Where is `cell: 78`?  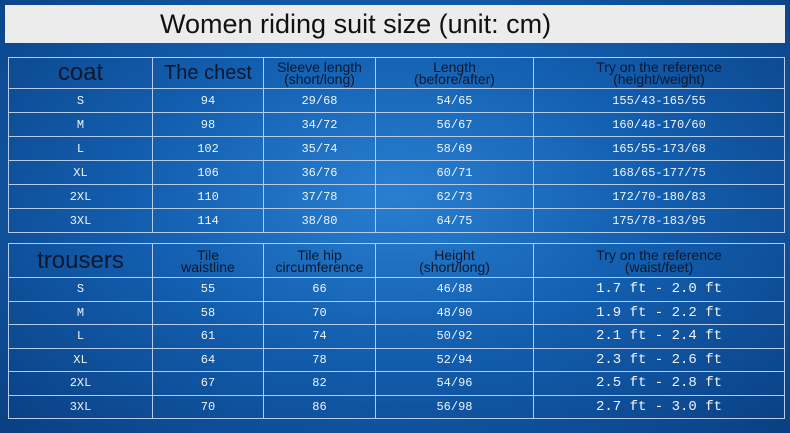 cell: 78 is located at coordinates (319, 359).